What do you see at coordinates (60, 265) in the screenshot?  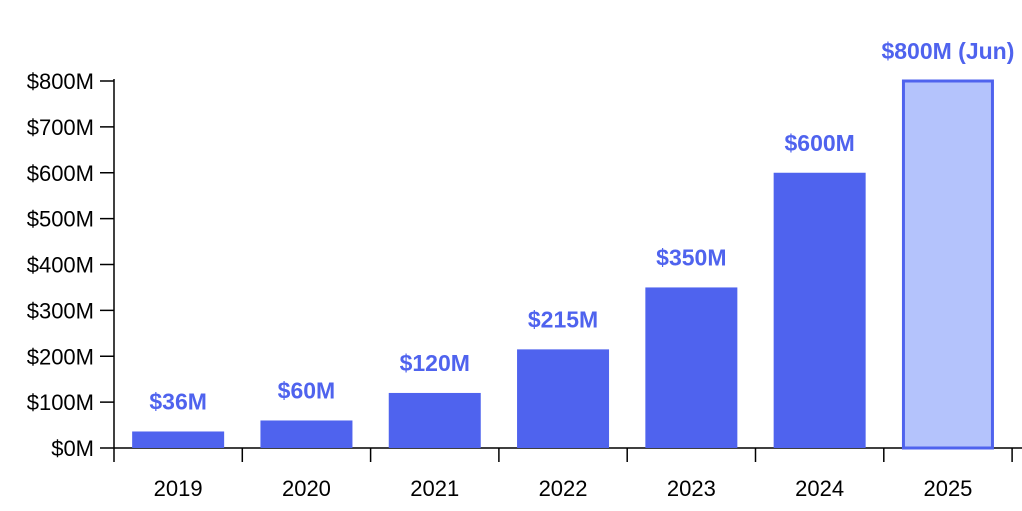 I see `y-tick-label: $400M` at bounding box center [60, 265].